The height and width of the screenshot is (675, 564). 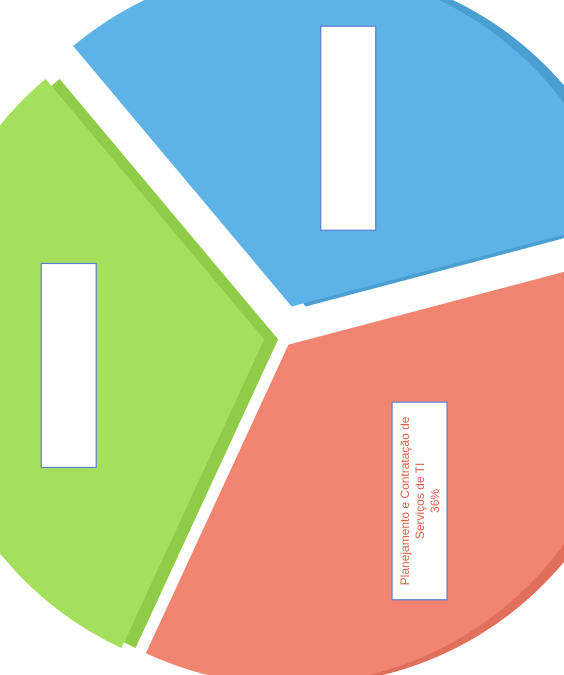 I want to click on slice-value-label-seminario: 32%, so click(x=84, y=365).